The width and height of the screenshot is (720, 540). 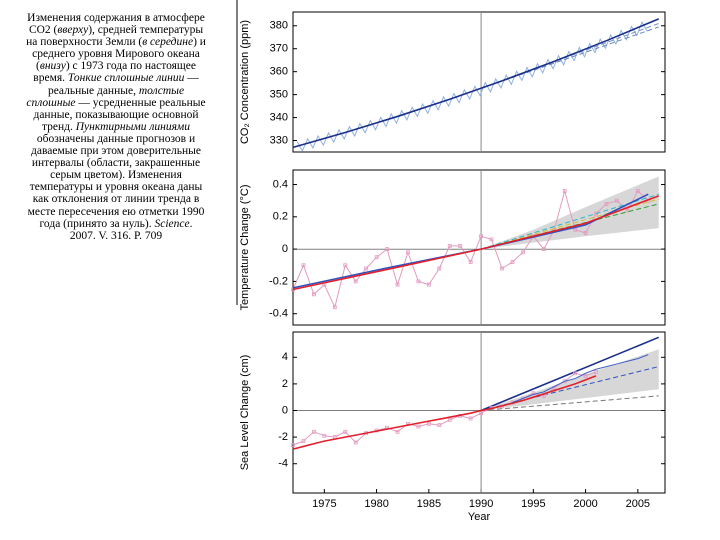 I want to click on y-axis-label: CO₂ Concentration (ppm), so click(x=245, y=82).